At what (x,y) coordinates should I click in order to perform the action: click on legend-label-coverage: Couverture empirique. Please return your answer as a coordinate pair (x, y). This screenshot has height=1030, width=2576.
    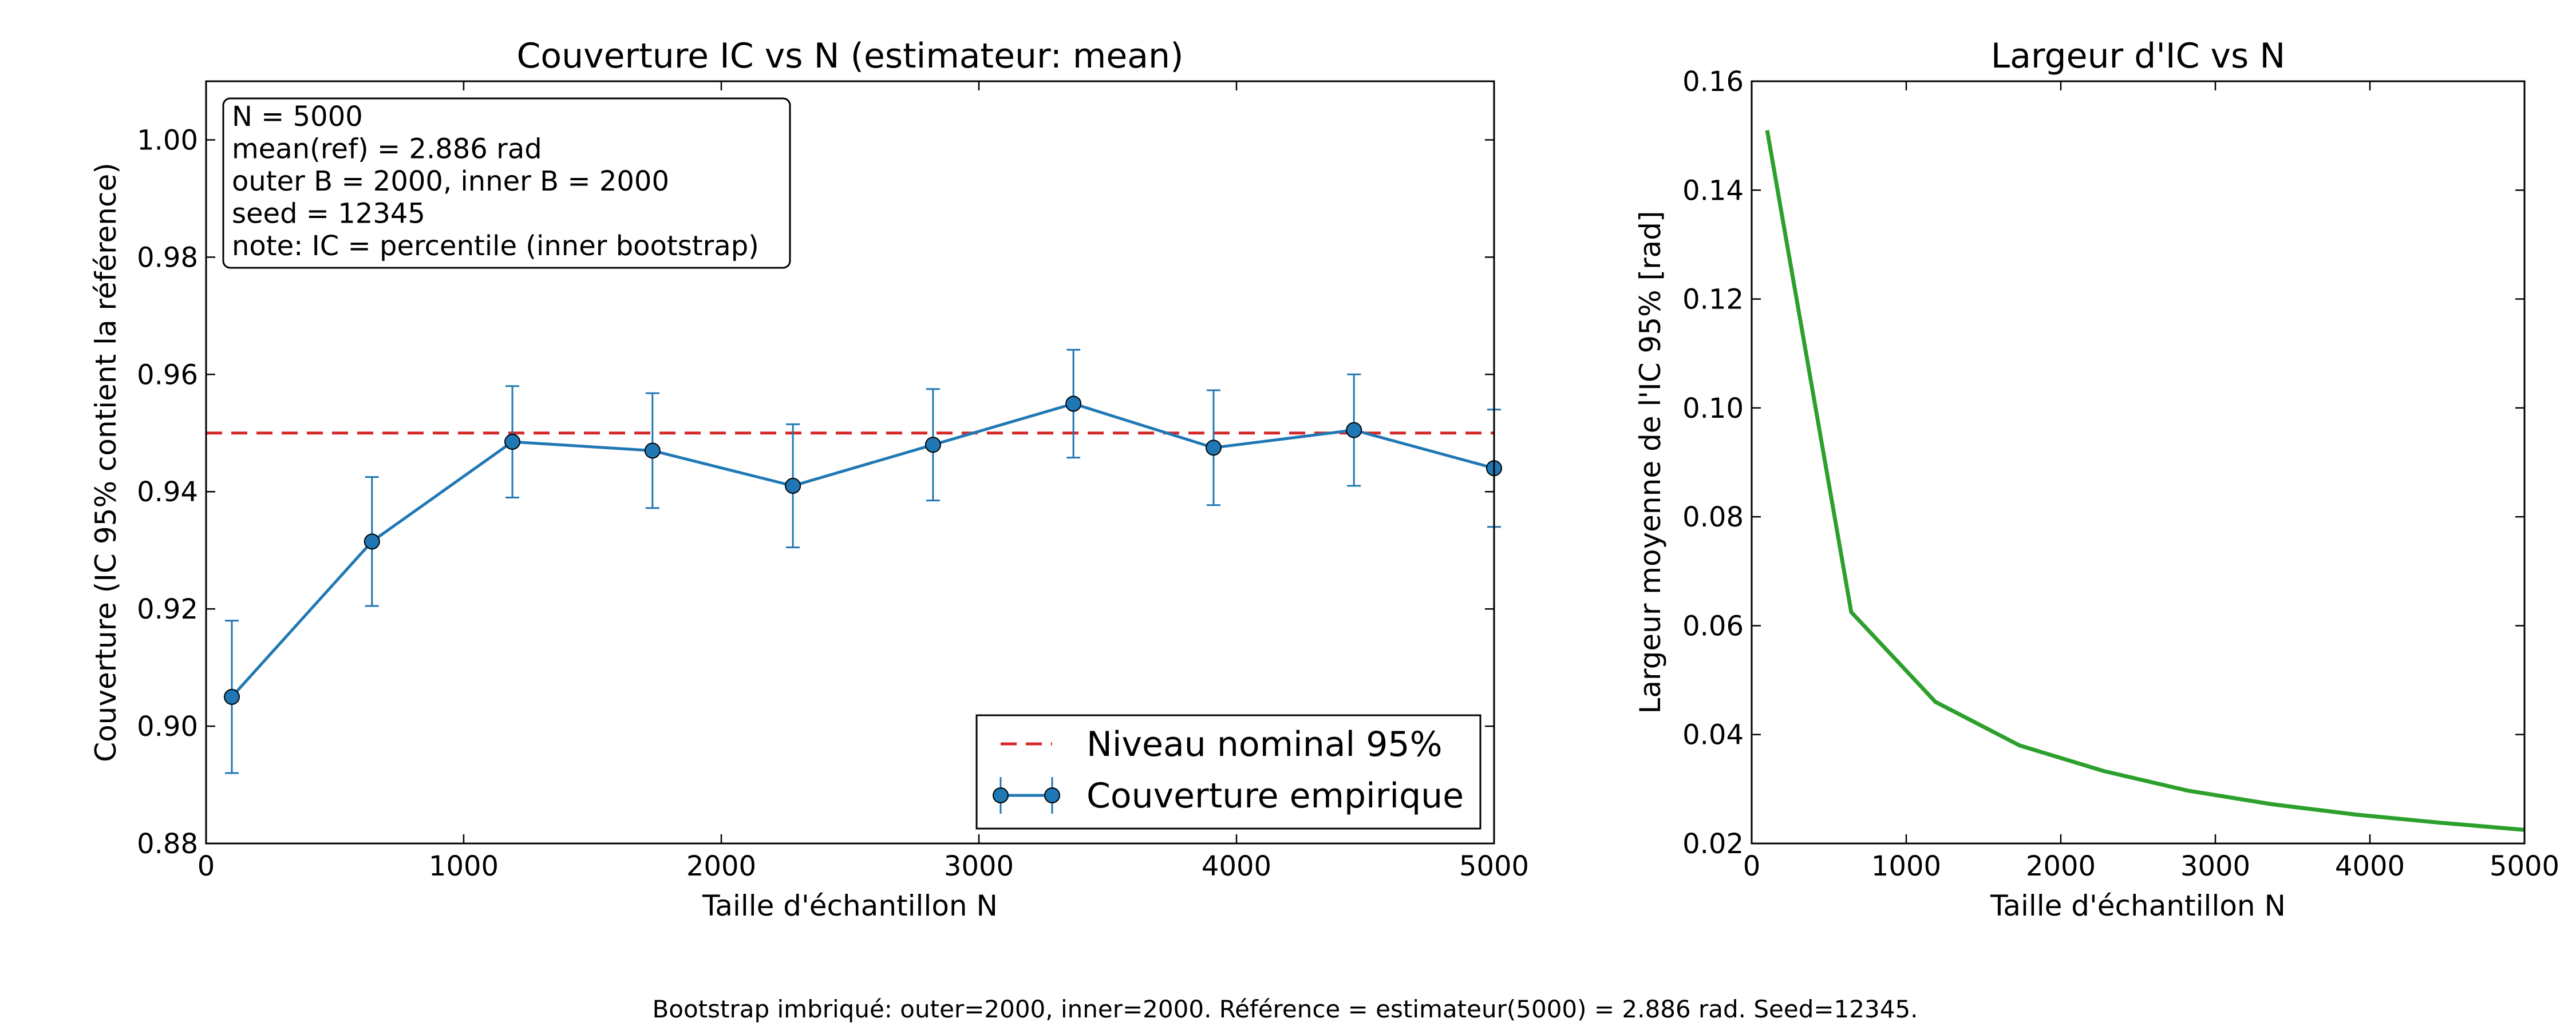
    Looking at the image, I should click on (1275, 796).